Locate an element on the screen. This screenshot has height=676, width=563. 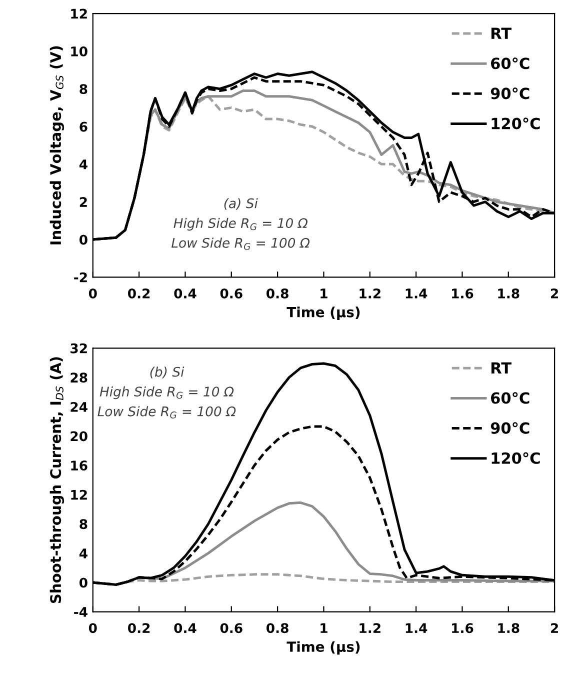
y-tick-label: 28 is located at coordinates (79, 377).